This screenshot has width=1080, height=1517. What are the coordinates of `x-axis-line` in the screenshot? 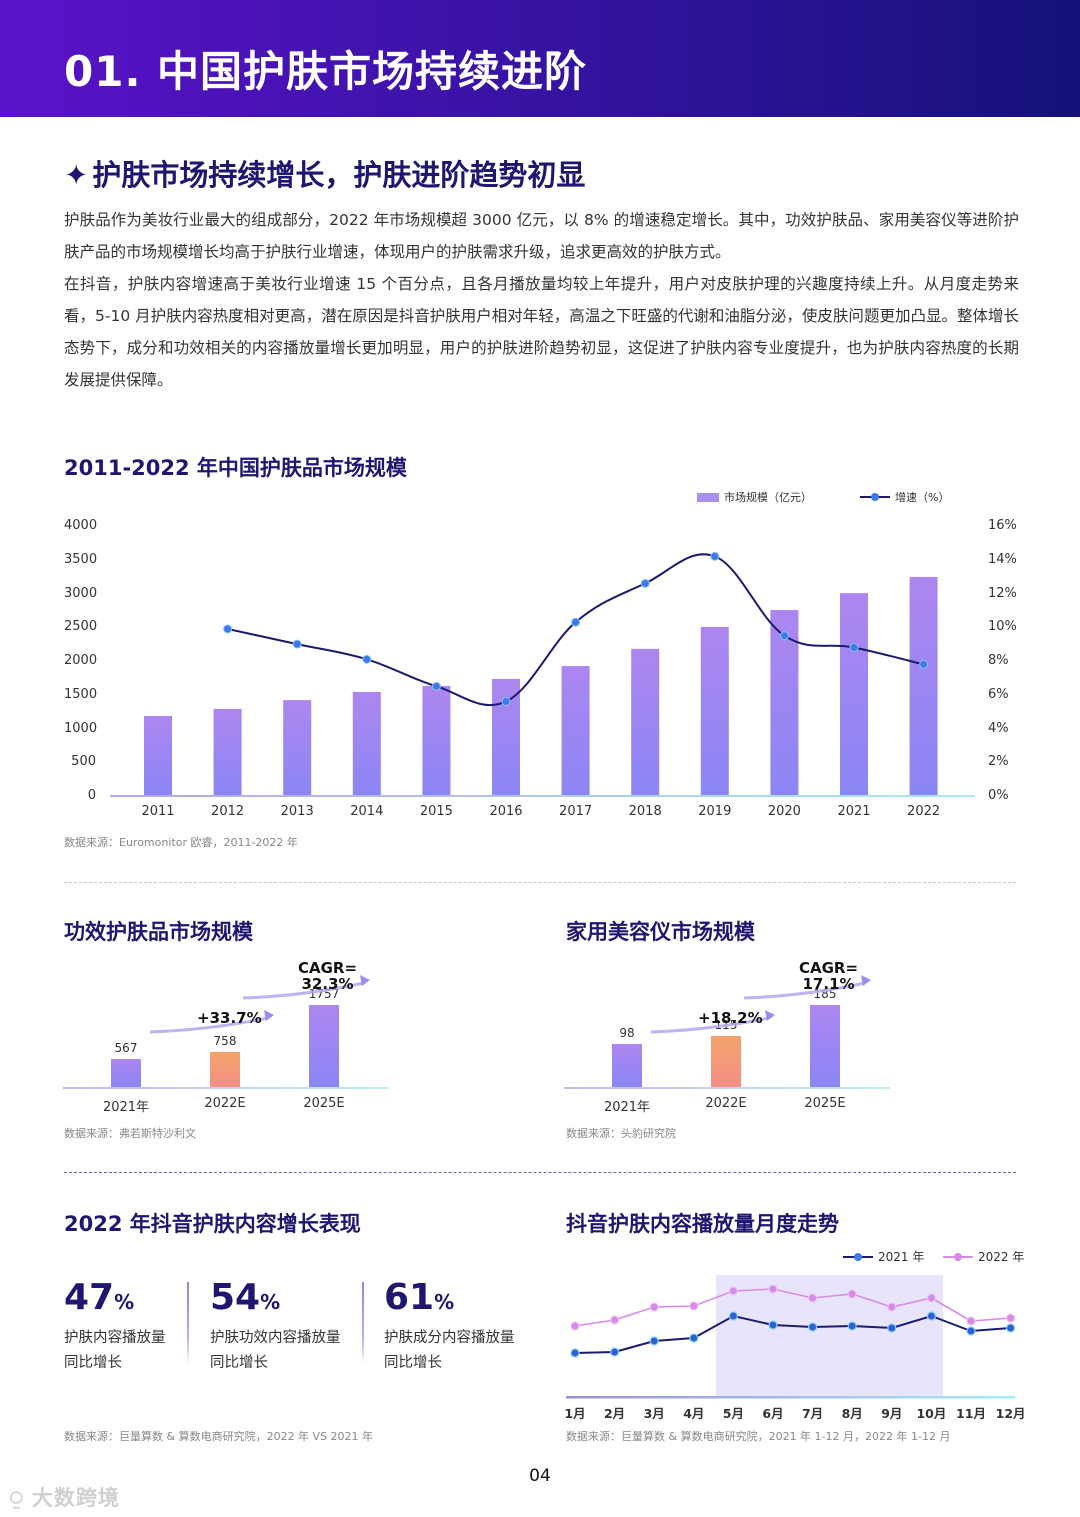 It's located at (226, 1088).